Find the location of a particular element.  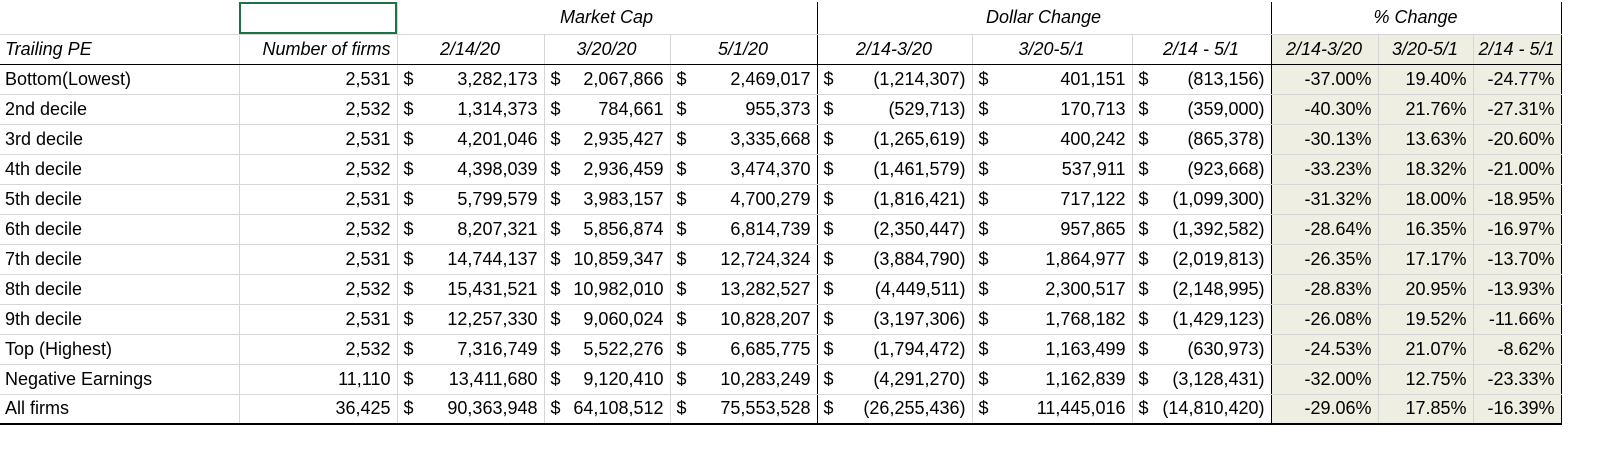

cell-pc-1: -24.53% is located at coordinates (1324, 349).